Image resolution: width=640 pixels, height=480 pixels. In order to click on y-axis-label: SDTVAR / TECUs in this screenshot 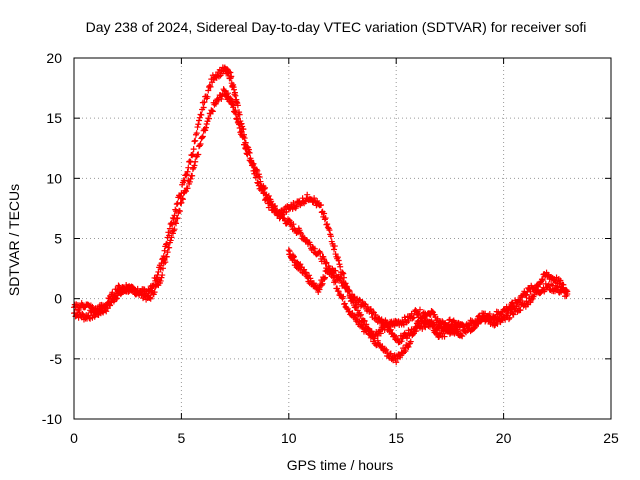, I will do `click(14, 240)`.